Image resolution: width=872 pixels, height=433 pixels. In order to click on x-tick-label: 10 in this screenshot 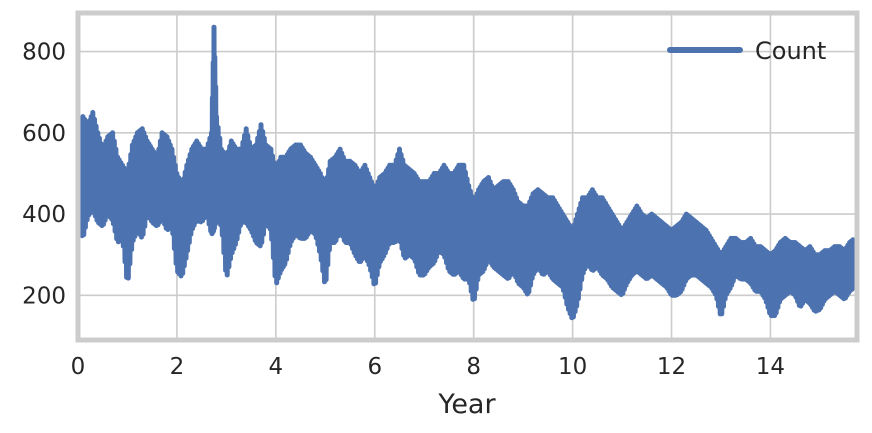, I will do `click(572, 367)`.